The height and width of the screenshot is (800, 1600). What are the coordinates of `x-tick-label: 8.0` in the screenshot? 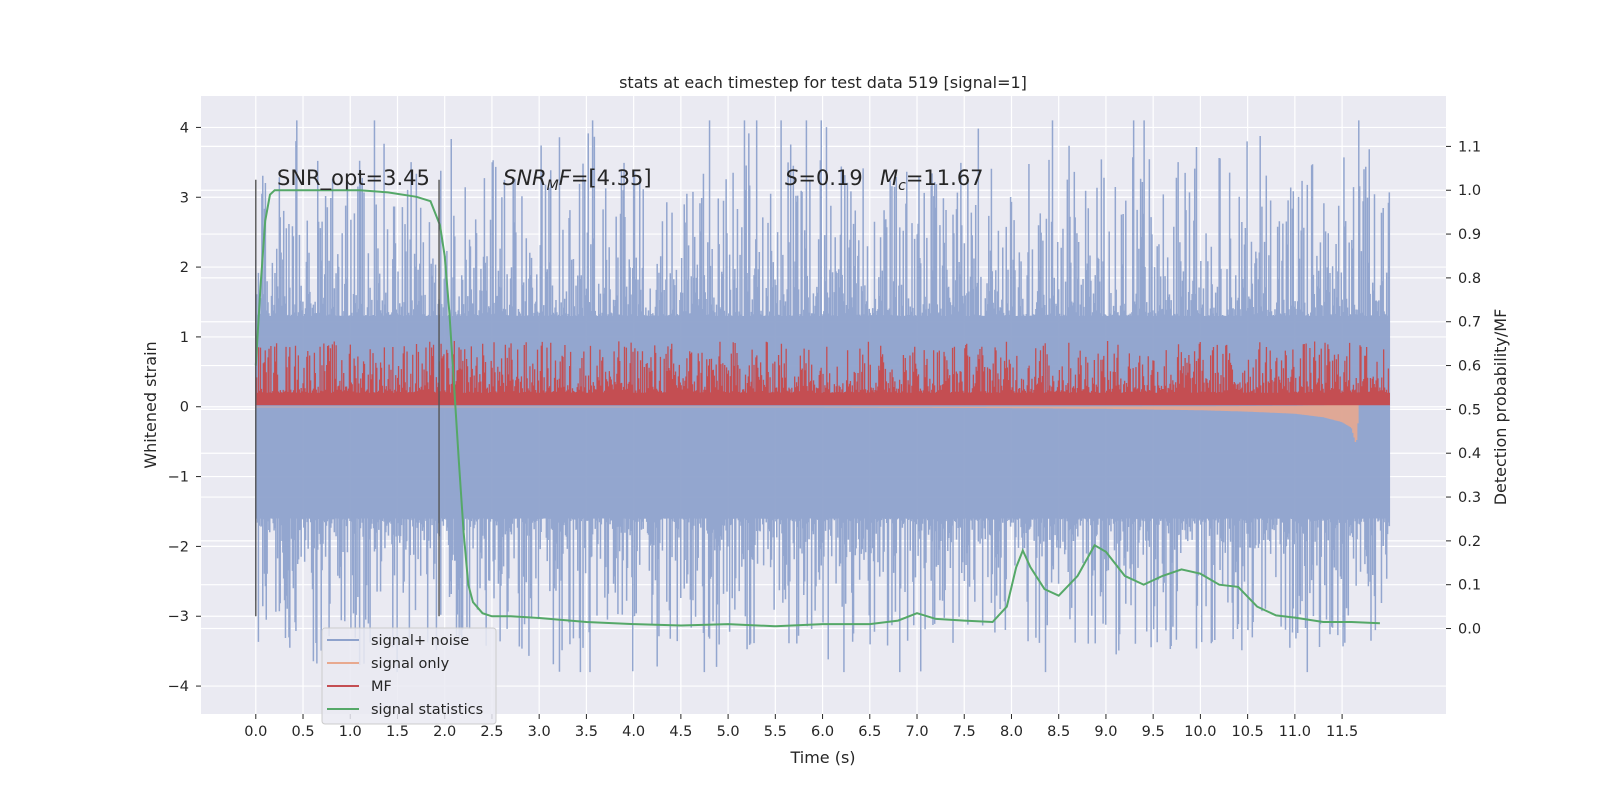 It's located at (1011, 732).